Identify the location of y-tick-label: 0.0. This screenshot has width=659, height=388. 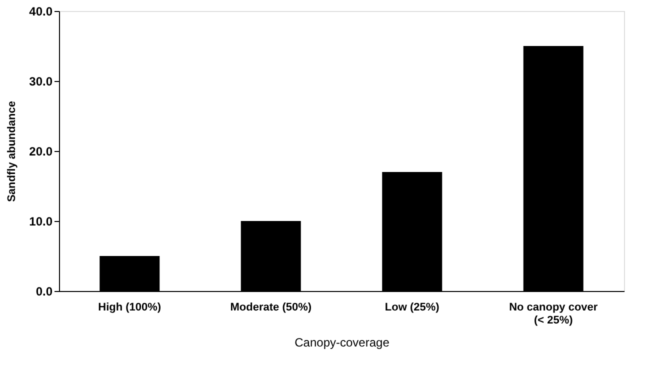
(44, 291).